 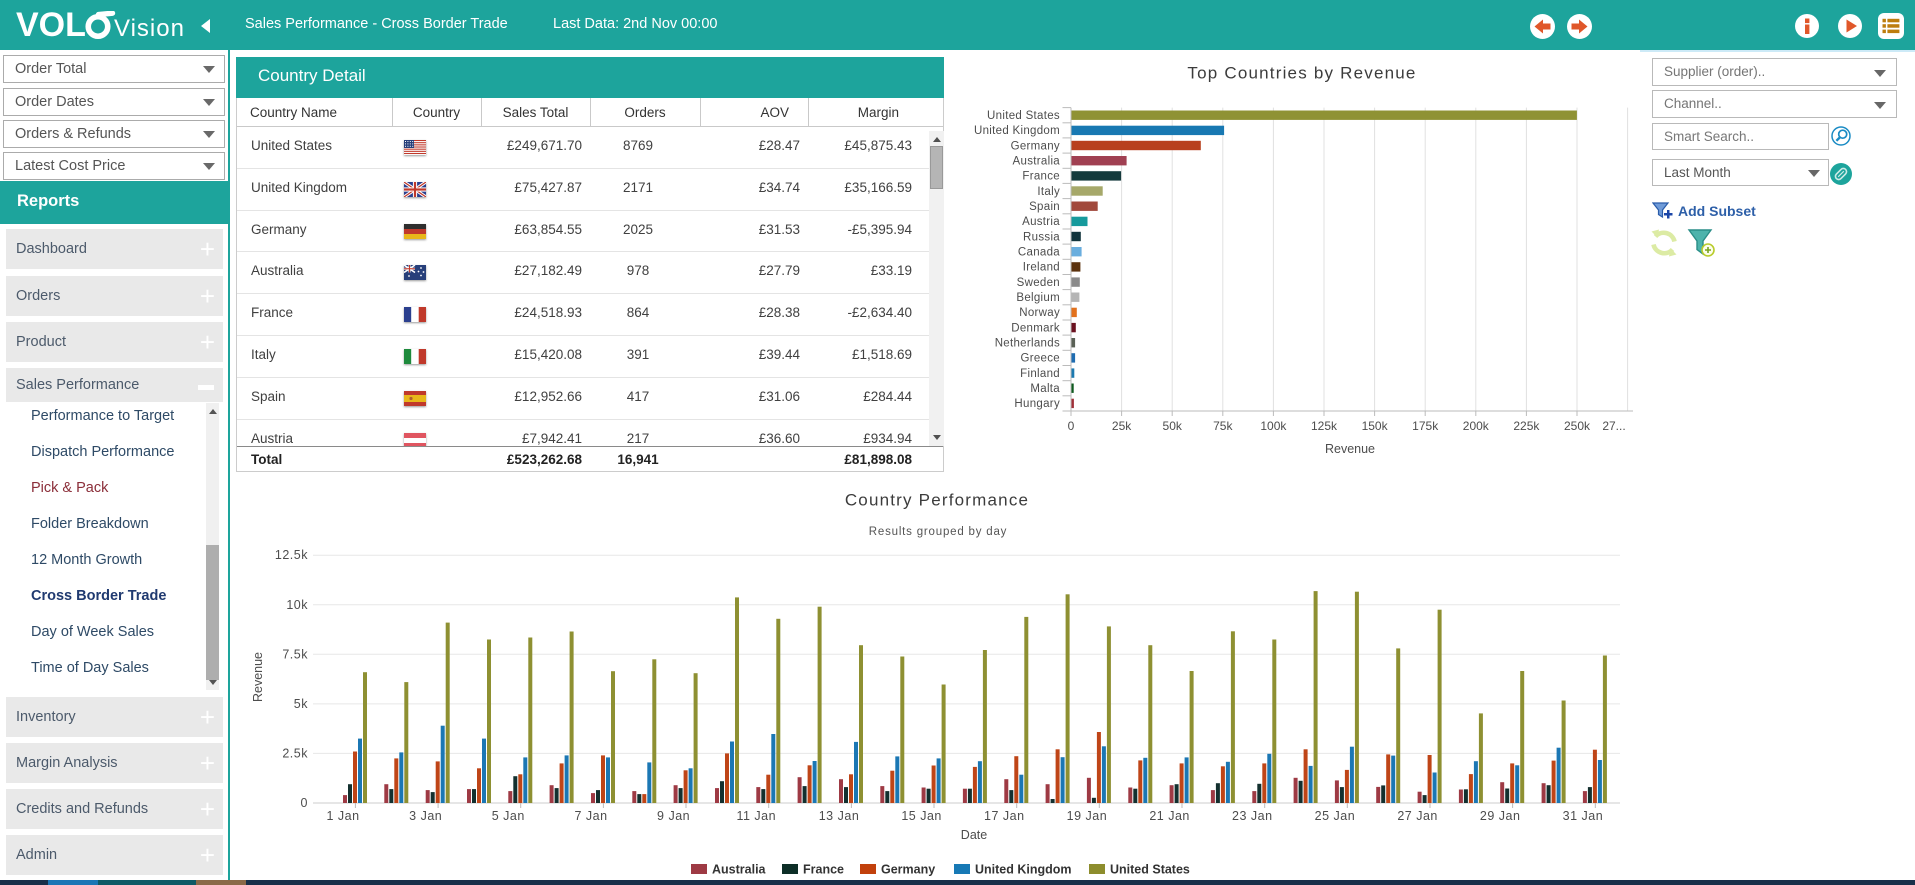 What do you see at coordinates (1583, 816) in the screenshot?
I see `svg-text: 31 Jan` at bounding box center [1583, 816].